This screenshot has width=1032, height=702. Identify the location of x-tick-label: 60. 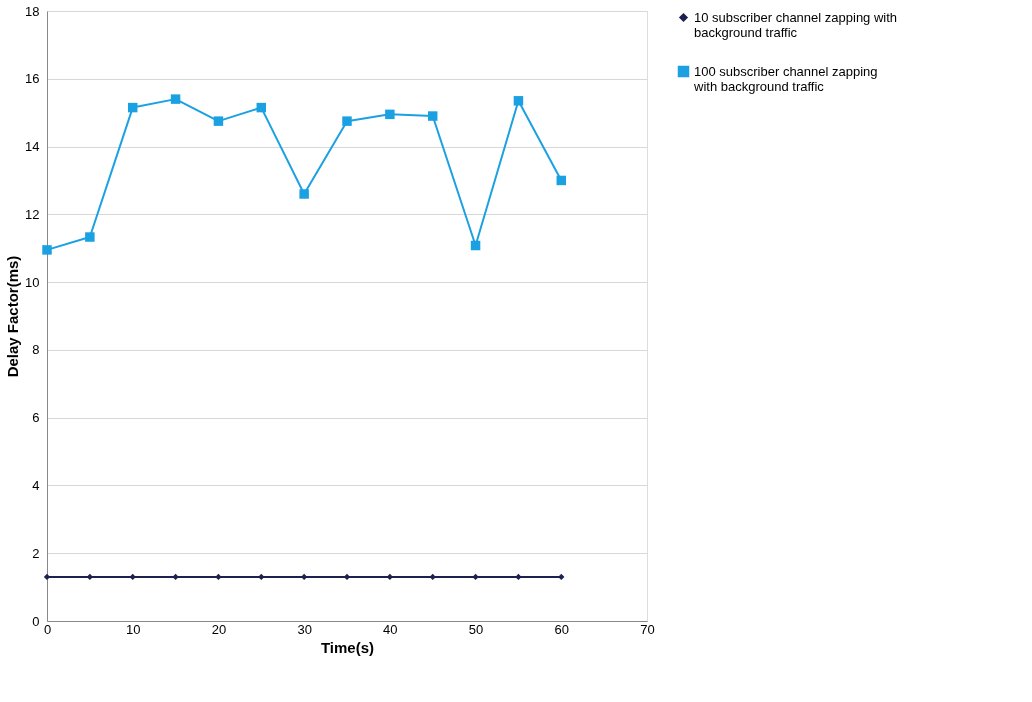
(562, 629).